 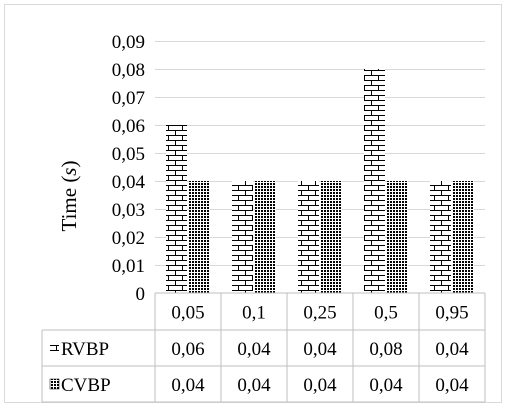 What do you see at coordinates (129, 182) in the screenshot?
I see `y-tick-label: 0,04` at bounding box center [129, 182].